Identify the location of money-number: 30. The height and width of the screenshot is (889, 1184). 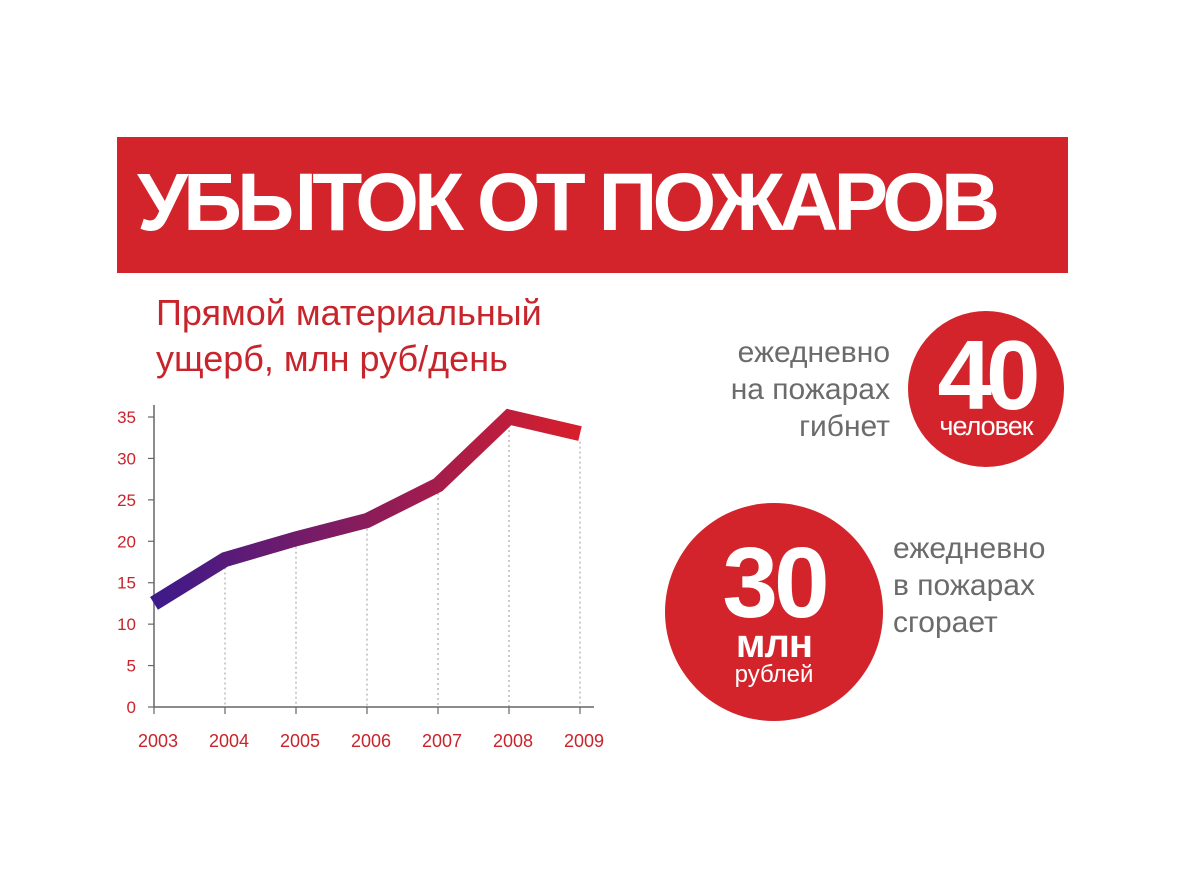
(775, 583).